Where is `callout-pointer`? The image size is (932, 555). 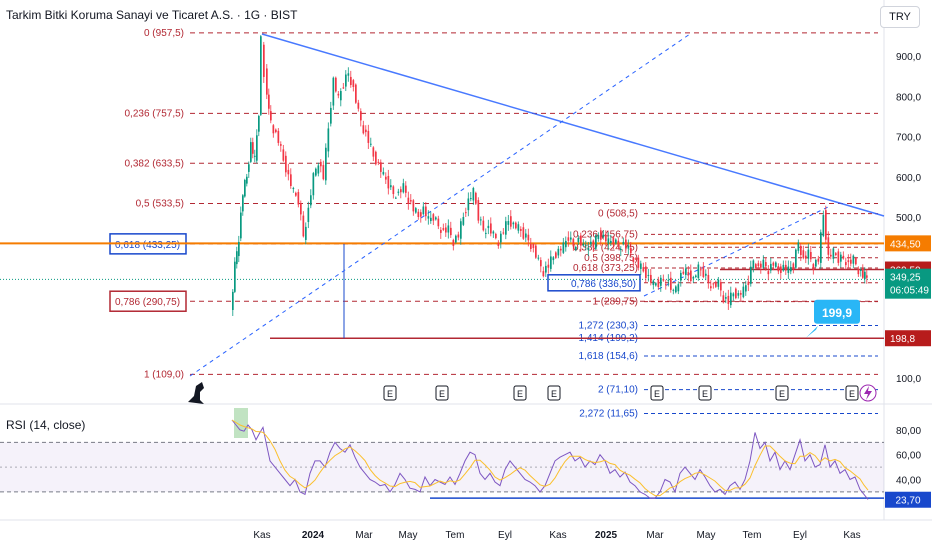
callout-pointer is located at coordinates (812, 331).